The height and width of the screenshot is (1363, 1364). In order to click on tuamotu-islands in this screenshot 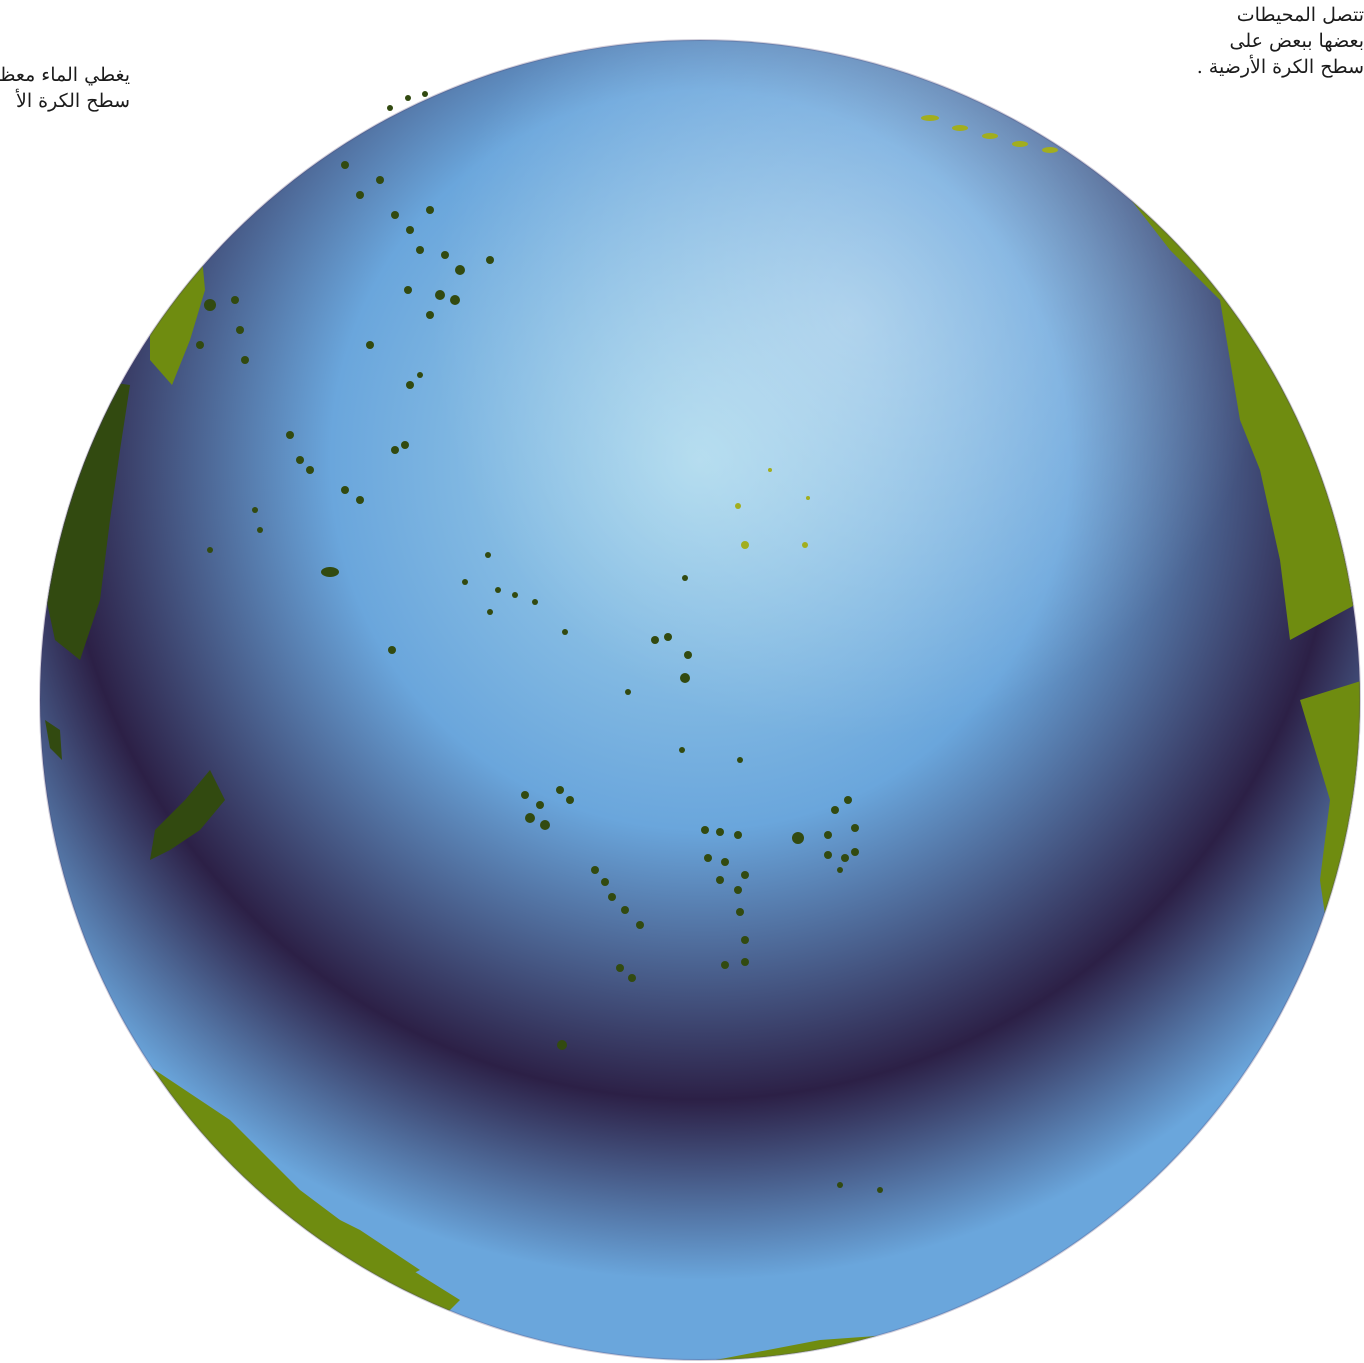, I will do `click(825, 834)`.